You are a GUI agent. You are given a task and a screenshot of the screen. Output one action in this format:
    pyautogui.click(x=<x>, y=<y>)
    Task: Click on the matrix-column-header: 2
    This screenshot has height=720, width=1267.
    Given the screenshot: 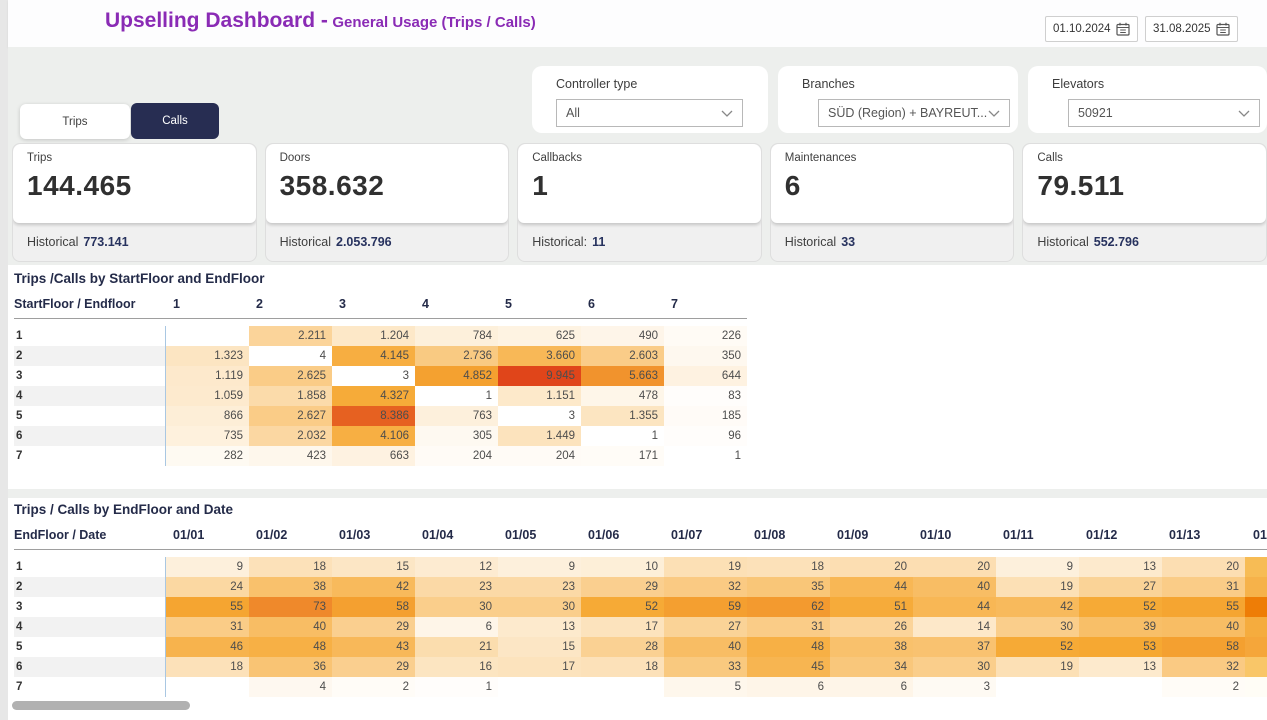 What is the action you would take?
    pyautogui.click(x=259, y=304)
    